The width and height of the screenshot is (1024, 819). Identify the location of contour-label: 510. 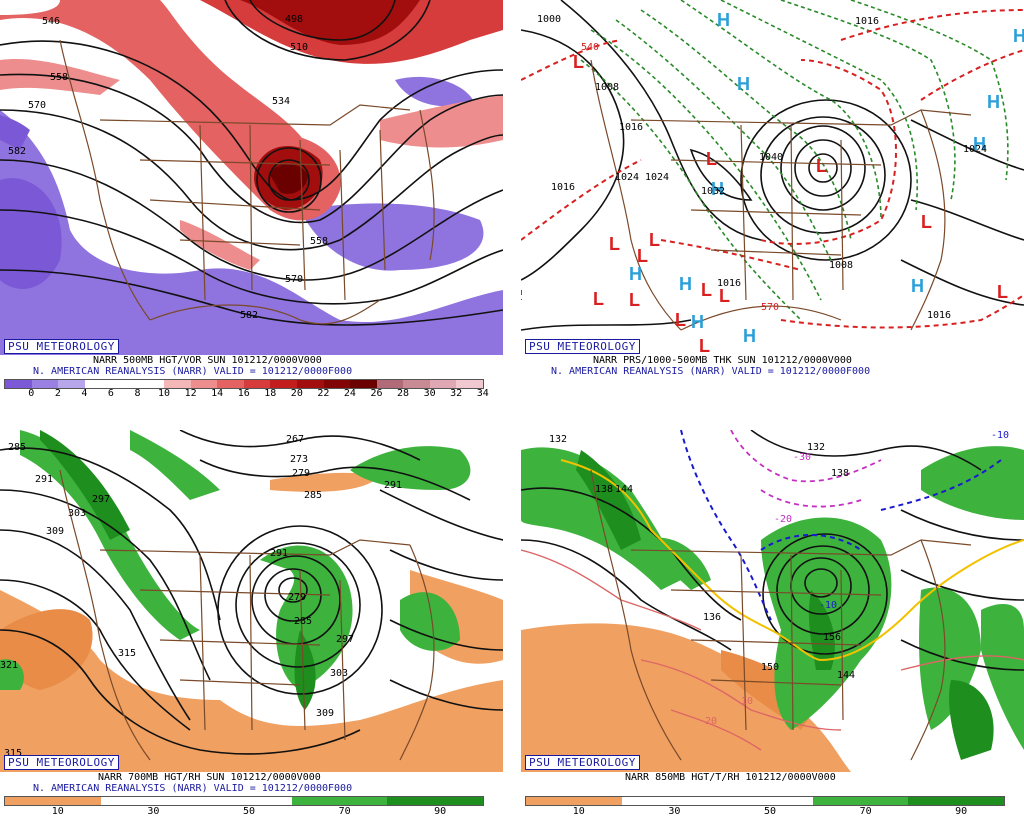
(299, 47).